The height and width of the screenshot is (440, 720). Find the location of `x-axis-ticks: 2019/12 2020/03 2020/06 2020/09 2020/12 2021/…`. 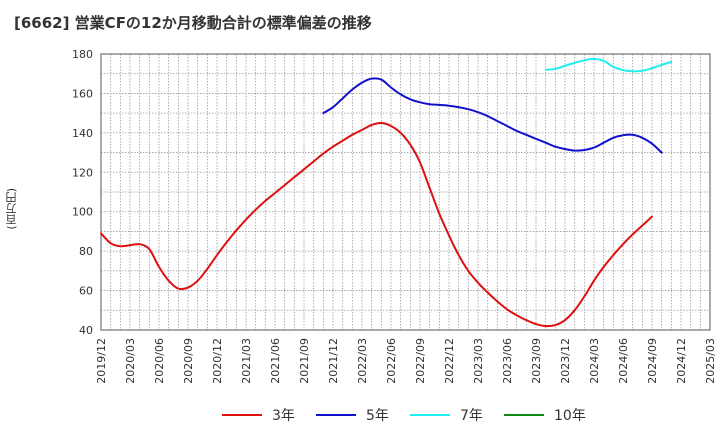

x-axis-ticks: 2019/12 2020/03 2020/06 2020/09 2020/12 2021/… is located at coordinates (406, 361).